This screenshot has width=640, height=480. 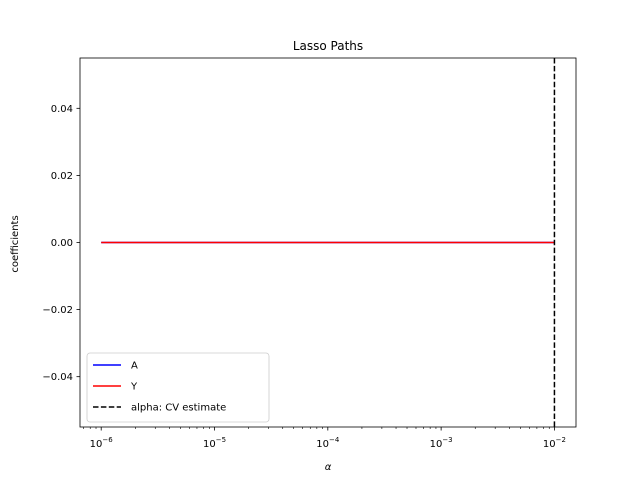 I want to click on y-tick-label: −0.02, so click(x=57, y=310).